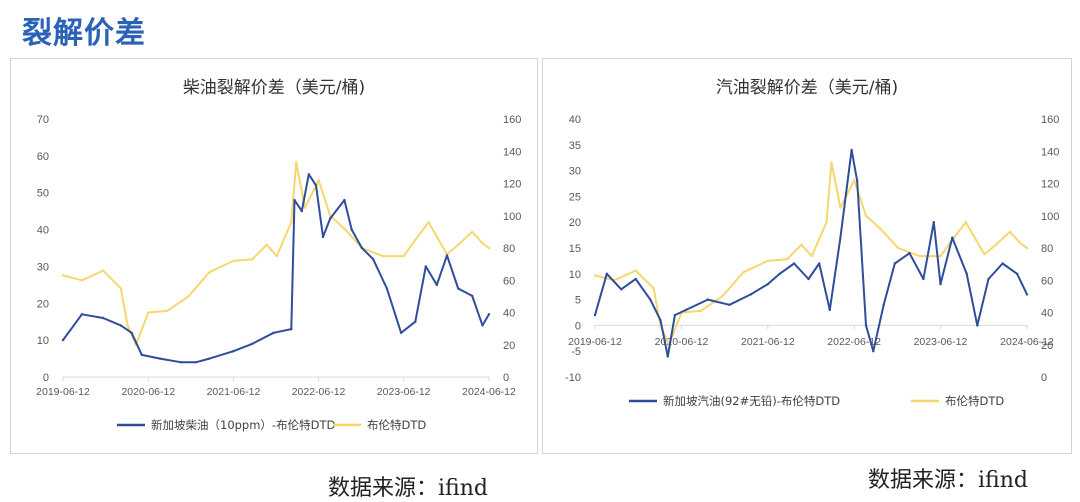 The height and width of the screenshot is (502, 1080). Describe the element at coordinates (509, 281) in the screenshot. I see `y-right-tick-label: 60` at that location.